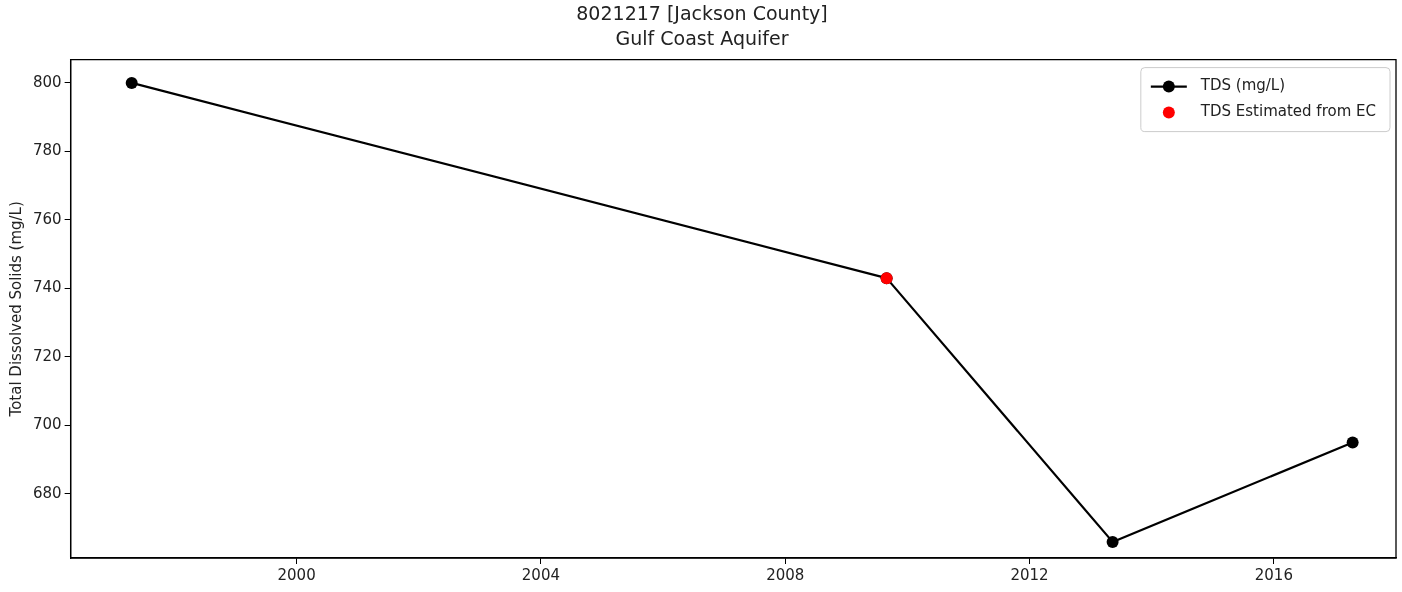  I want to click on x-tick-label: 2000, so click(296, 574).